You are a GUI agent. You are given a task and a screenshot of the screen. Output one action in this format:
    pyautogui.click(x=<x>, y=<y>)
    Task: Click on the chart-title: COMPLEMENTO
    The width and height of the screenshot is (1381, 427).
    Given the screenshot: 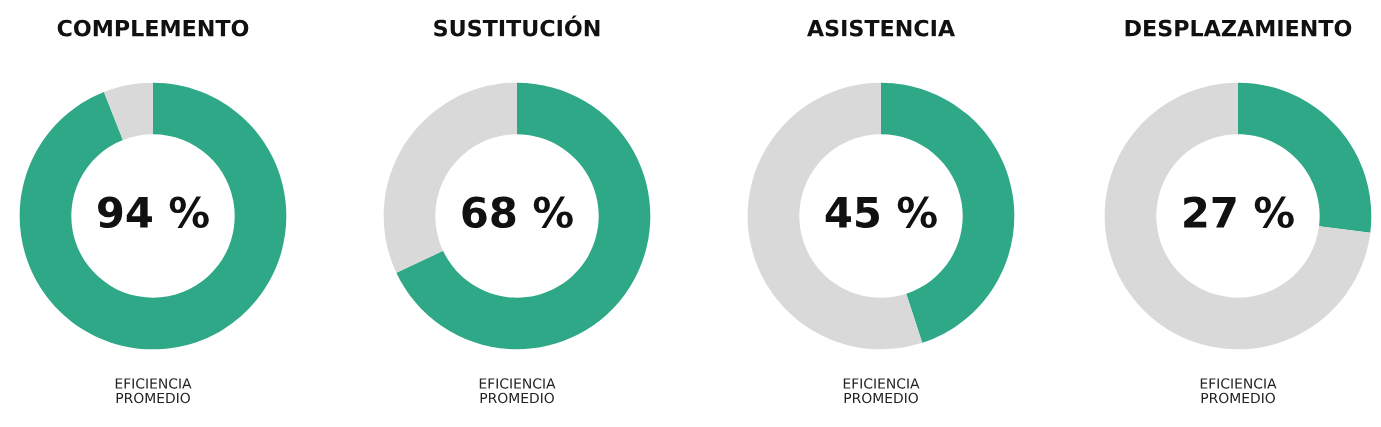 What is the action you would take?
    pyautogui.click(x=153, y=28)
    